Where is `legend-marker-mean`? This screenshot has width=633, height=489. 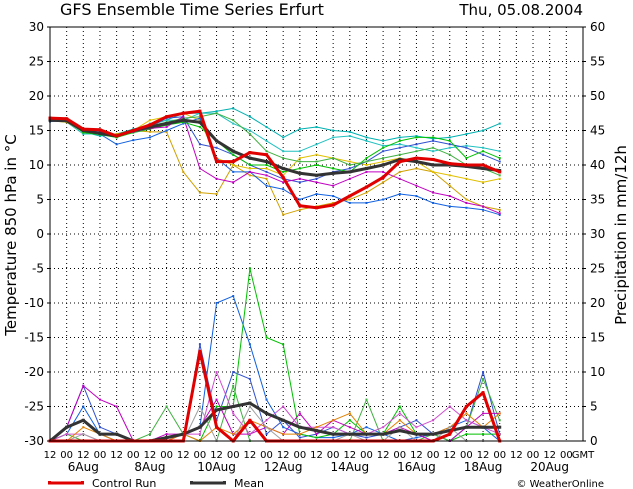
legend-marker-mean is located at coordinates (224, 482).